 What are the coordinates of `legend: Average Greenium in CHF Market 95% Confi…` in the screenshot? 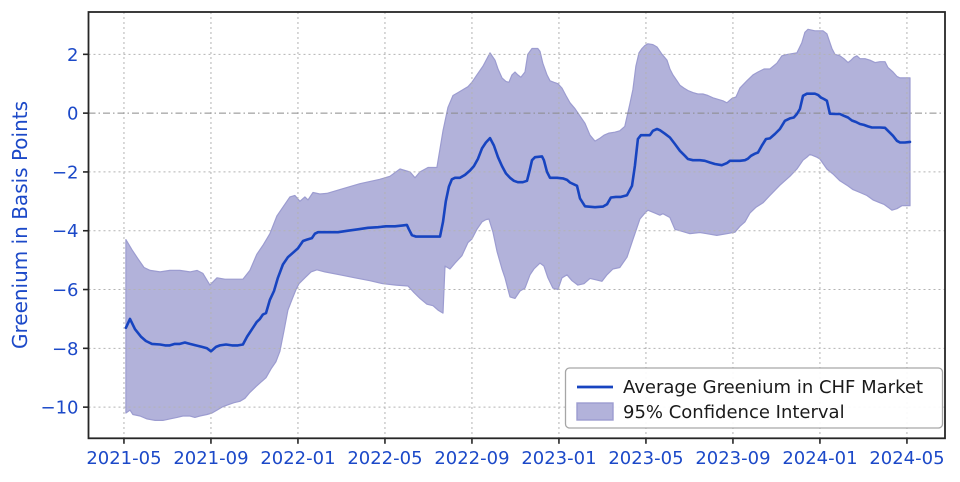 It's located at (754, 398).